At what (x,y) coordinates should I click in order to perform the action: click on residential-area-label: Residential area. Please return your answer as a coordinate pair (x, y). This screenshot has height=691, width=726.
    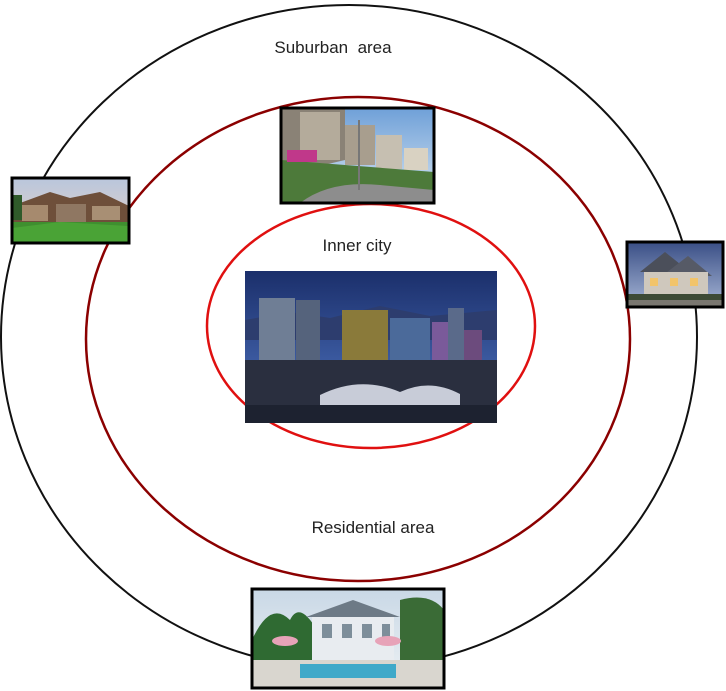
    Looking at the image, I should click on (373, 527).